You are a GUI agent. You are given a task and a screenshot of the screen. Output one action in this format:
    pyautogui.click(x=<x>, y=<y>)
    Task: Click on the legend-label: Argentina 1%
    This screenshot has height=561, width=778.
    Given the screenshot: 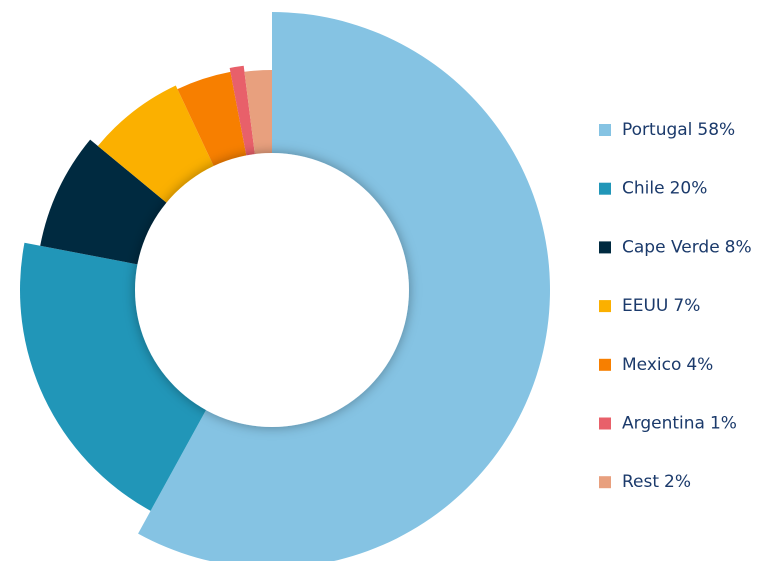 What is the action you would take?
    pyautogui.click(x=679, y=424)
    